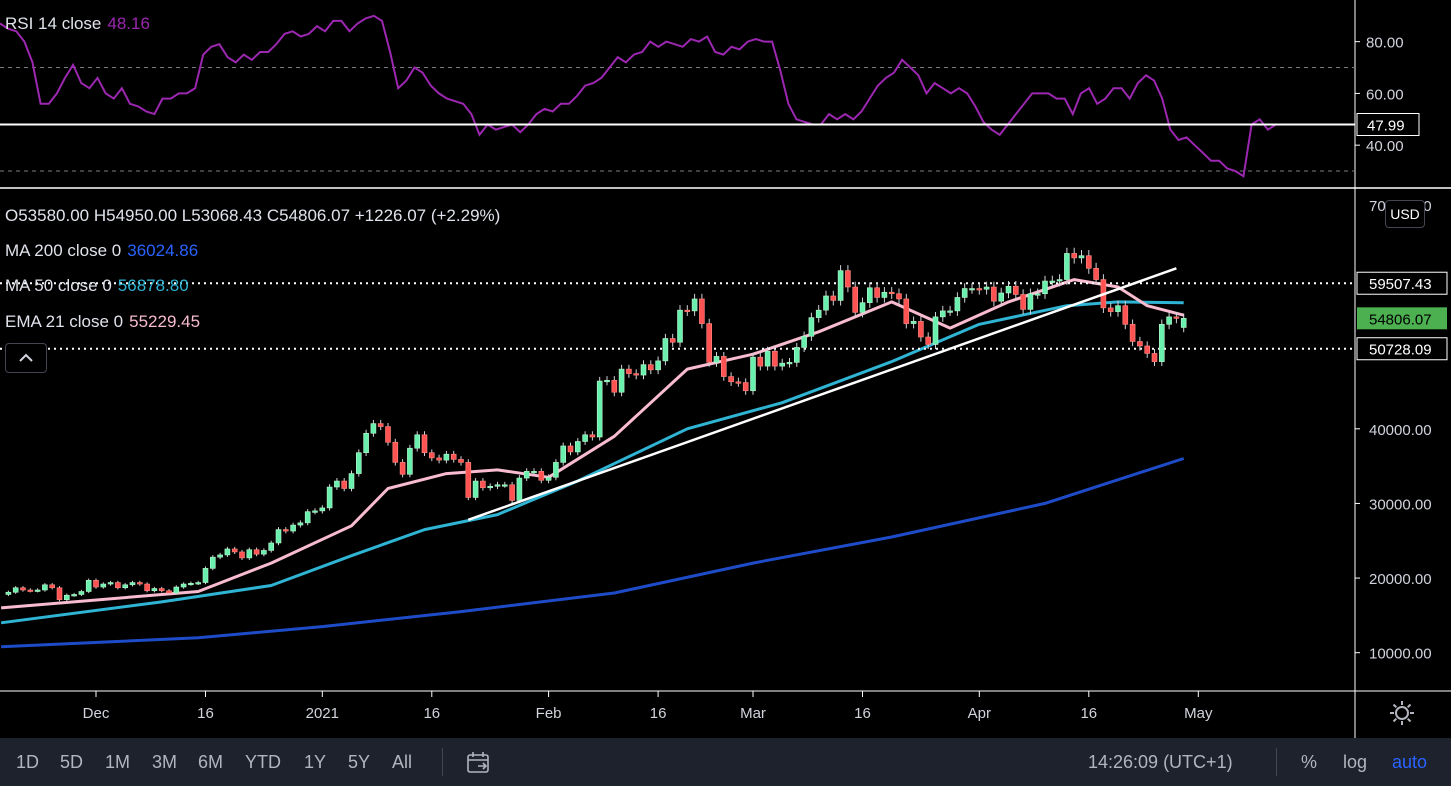 The width and height of the screenshot is (1451, 786). I want to click on clock-time: 14:26:09 (UTC+1), so click(1160, 762).